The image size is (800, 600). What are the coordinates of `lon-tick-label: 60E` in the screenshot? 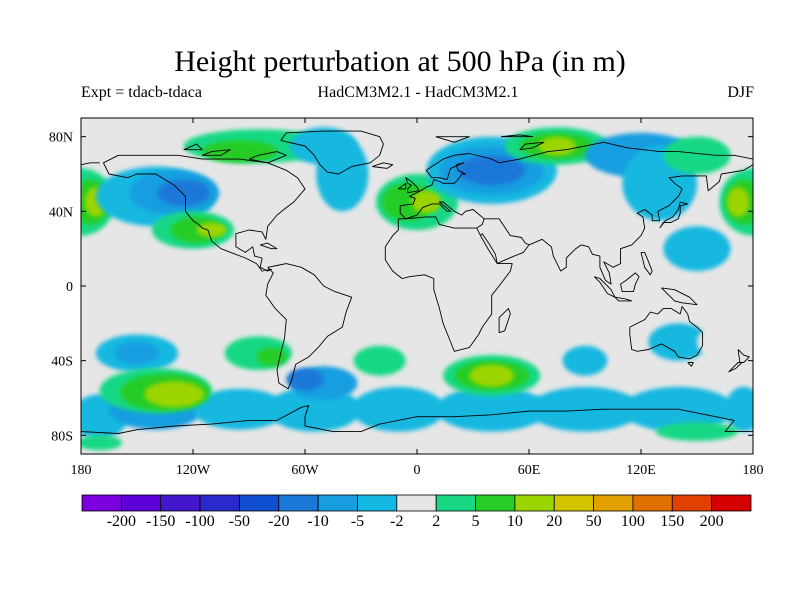 It's located at (529, 470).